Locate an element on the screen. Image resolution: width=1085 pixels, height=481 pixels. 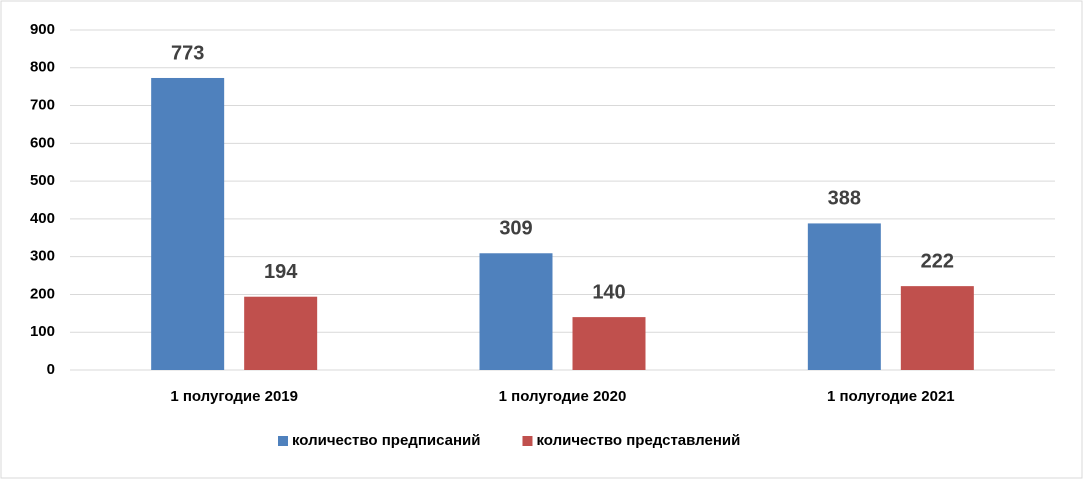
y-tick-label: 300 is located at coordinates (42, 256).